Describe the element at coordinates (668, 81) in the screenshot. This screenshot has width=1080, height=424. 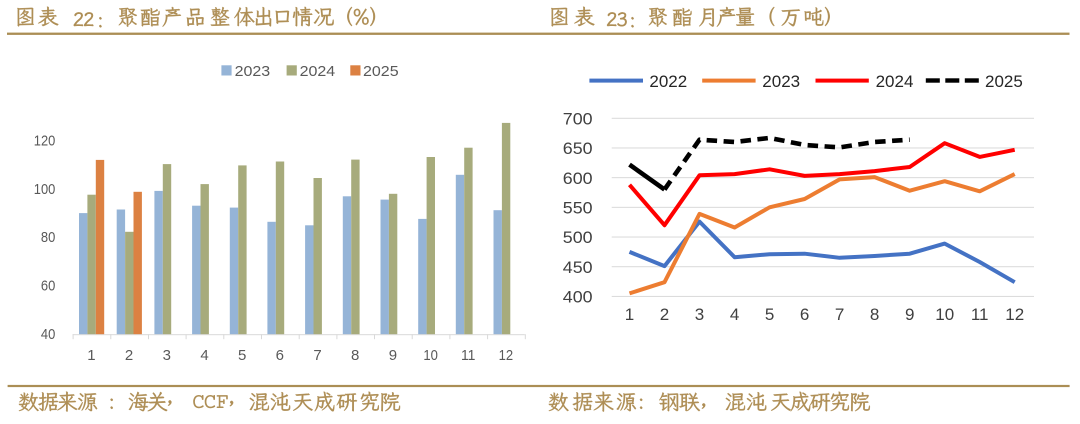
I see `svg-text: 2022` at that location.